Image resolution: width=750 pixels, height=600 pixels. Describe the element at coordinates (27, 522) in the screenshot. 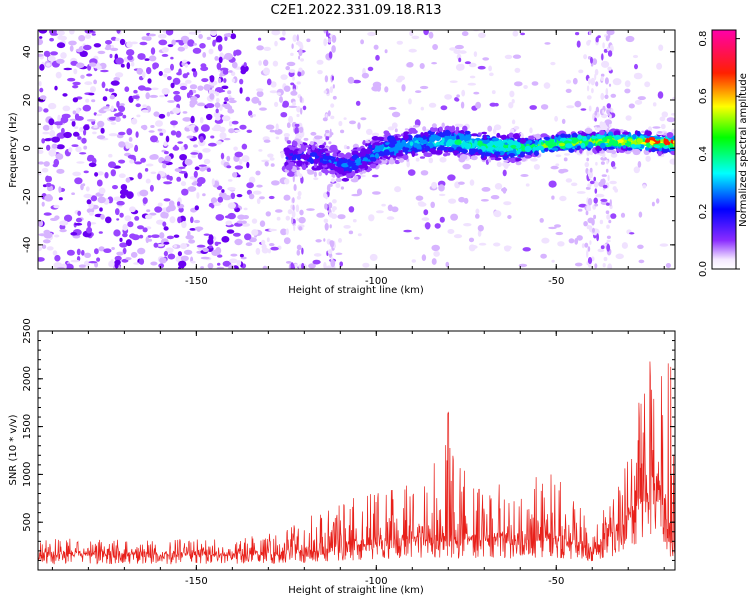

I see `bottom-y-tick-label: 500` at that location.